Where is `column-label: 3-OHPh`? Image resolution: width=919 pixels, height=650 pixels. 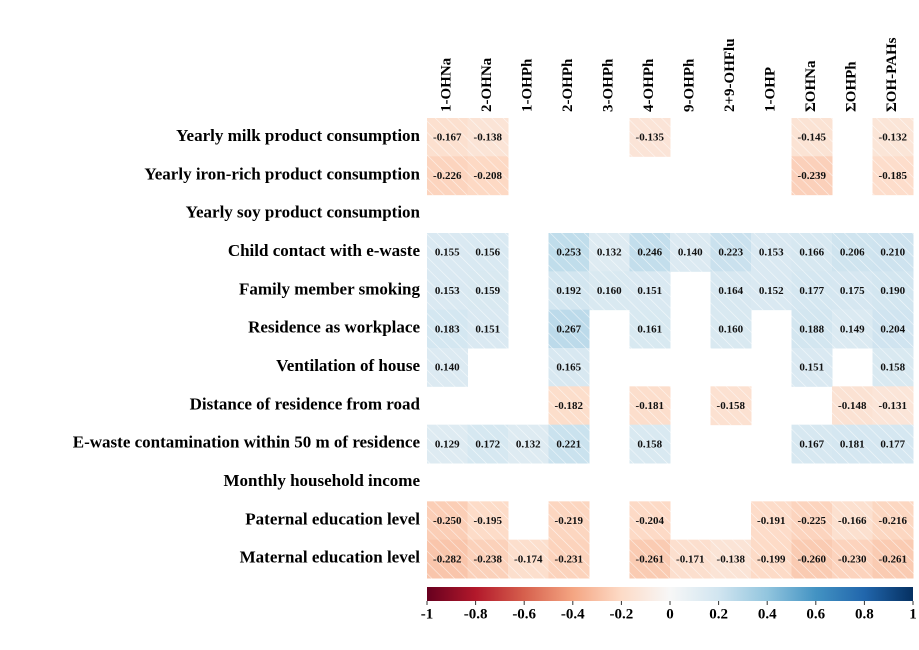
column-label: 3-OHPh is located at coordinates (609, 85).